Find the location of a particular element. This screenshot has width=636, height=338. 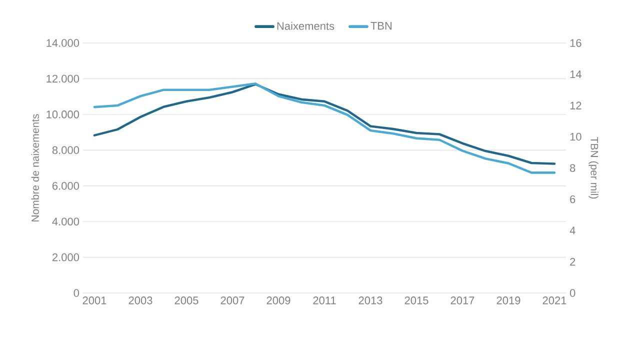

y-tick-label: 14.000 is located at coordinates (63, 43).